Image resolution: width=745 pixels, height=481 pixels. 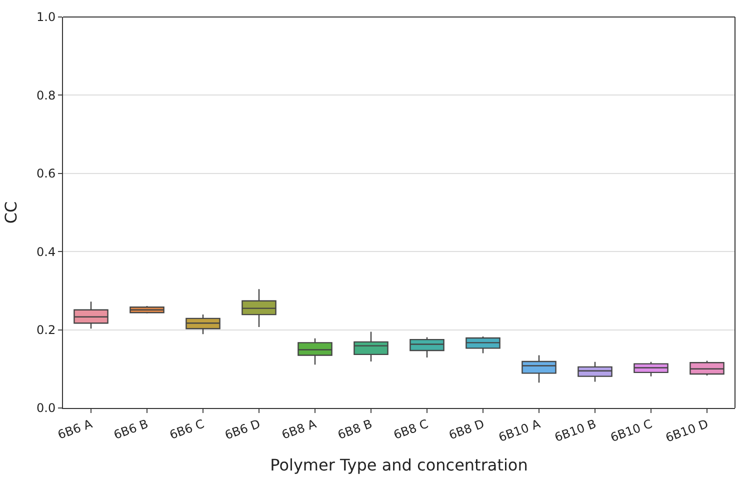 What do you see at coordinates (46, 330) in the screenshot?
I see `y-tick-label: 0.2` at bounding box center [46, 330].